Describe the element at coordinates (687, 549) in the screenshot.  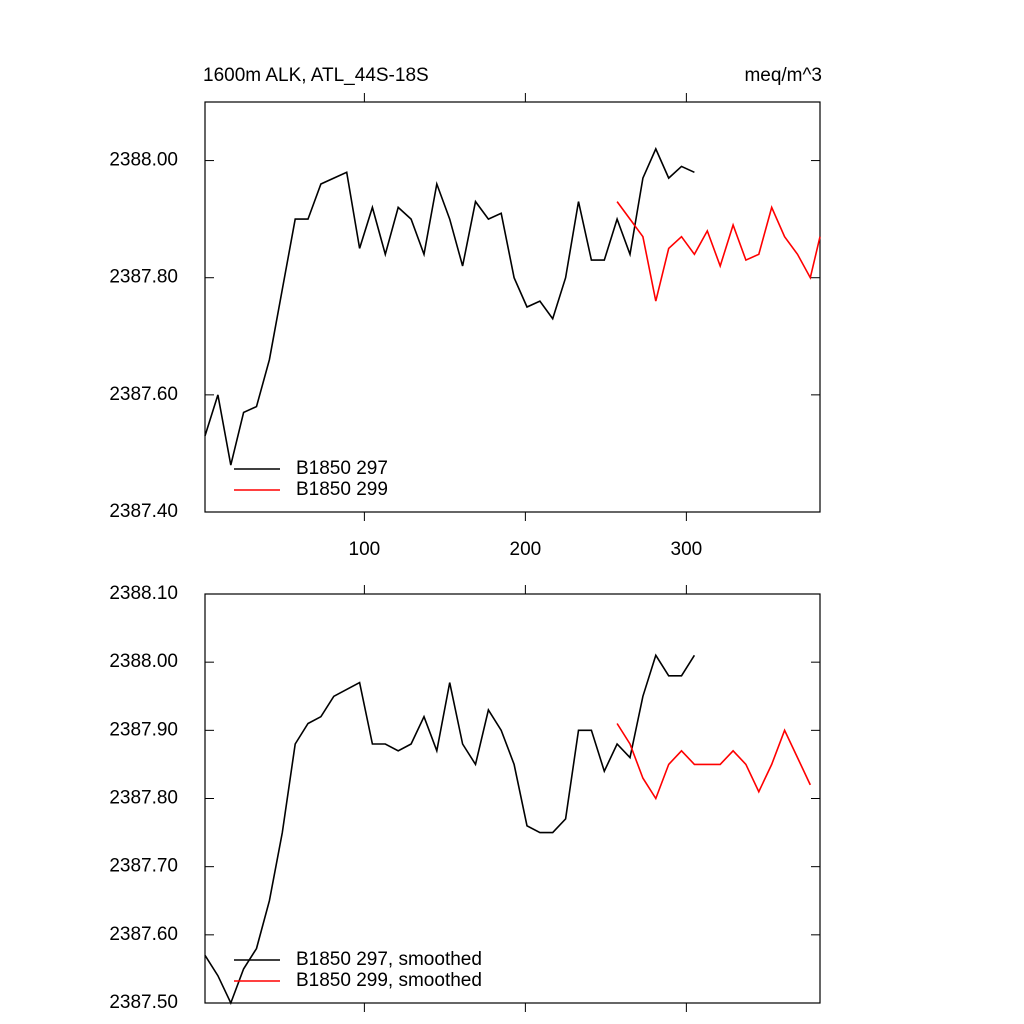
I see `x-tick-label: 300` at that location.